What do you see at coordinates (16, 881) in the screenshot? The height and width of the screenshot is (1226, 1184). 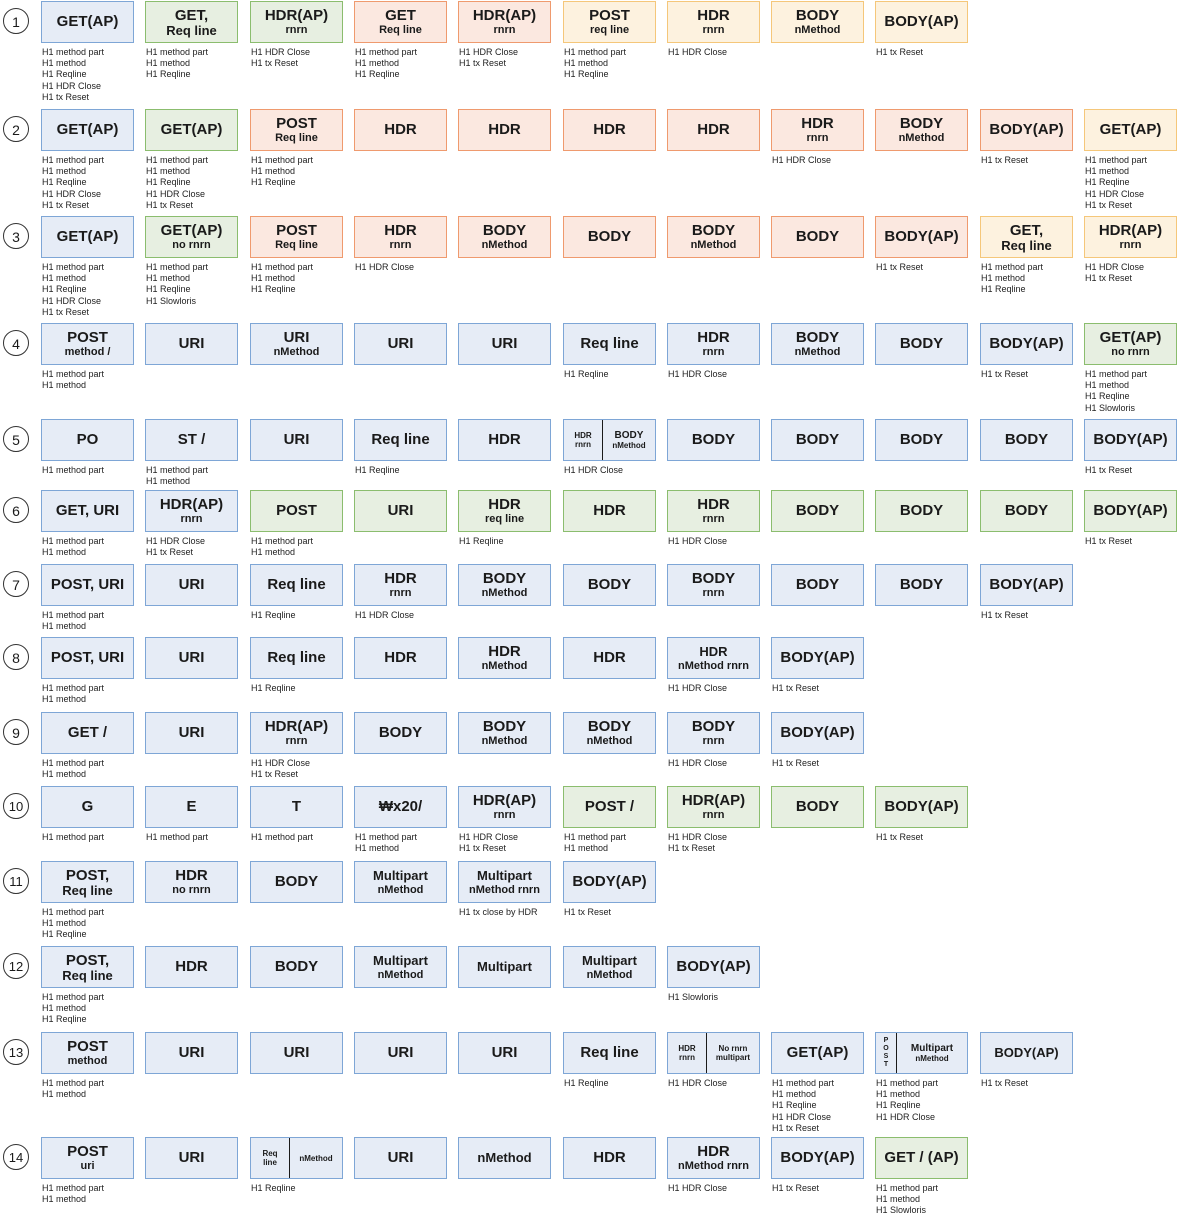 I see `row-number: 11` at bounding box center [16, 881].